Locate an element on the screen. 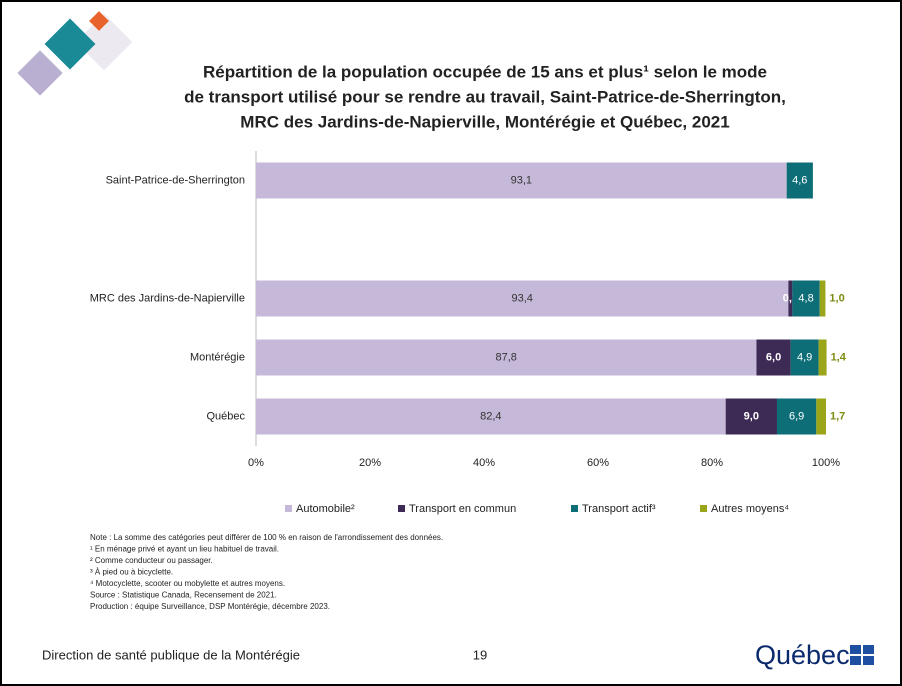 This screenshot has height=686, width=902. decoration is located at coordinates (75, 53).